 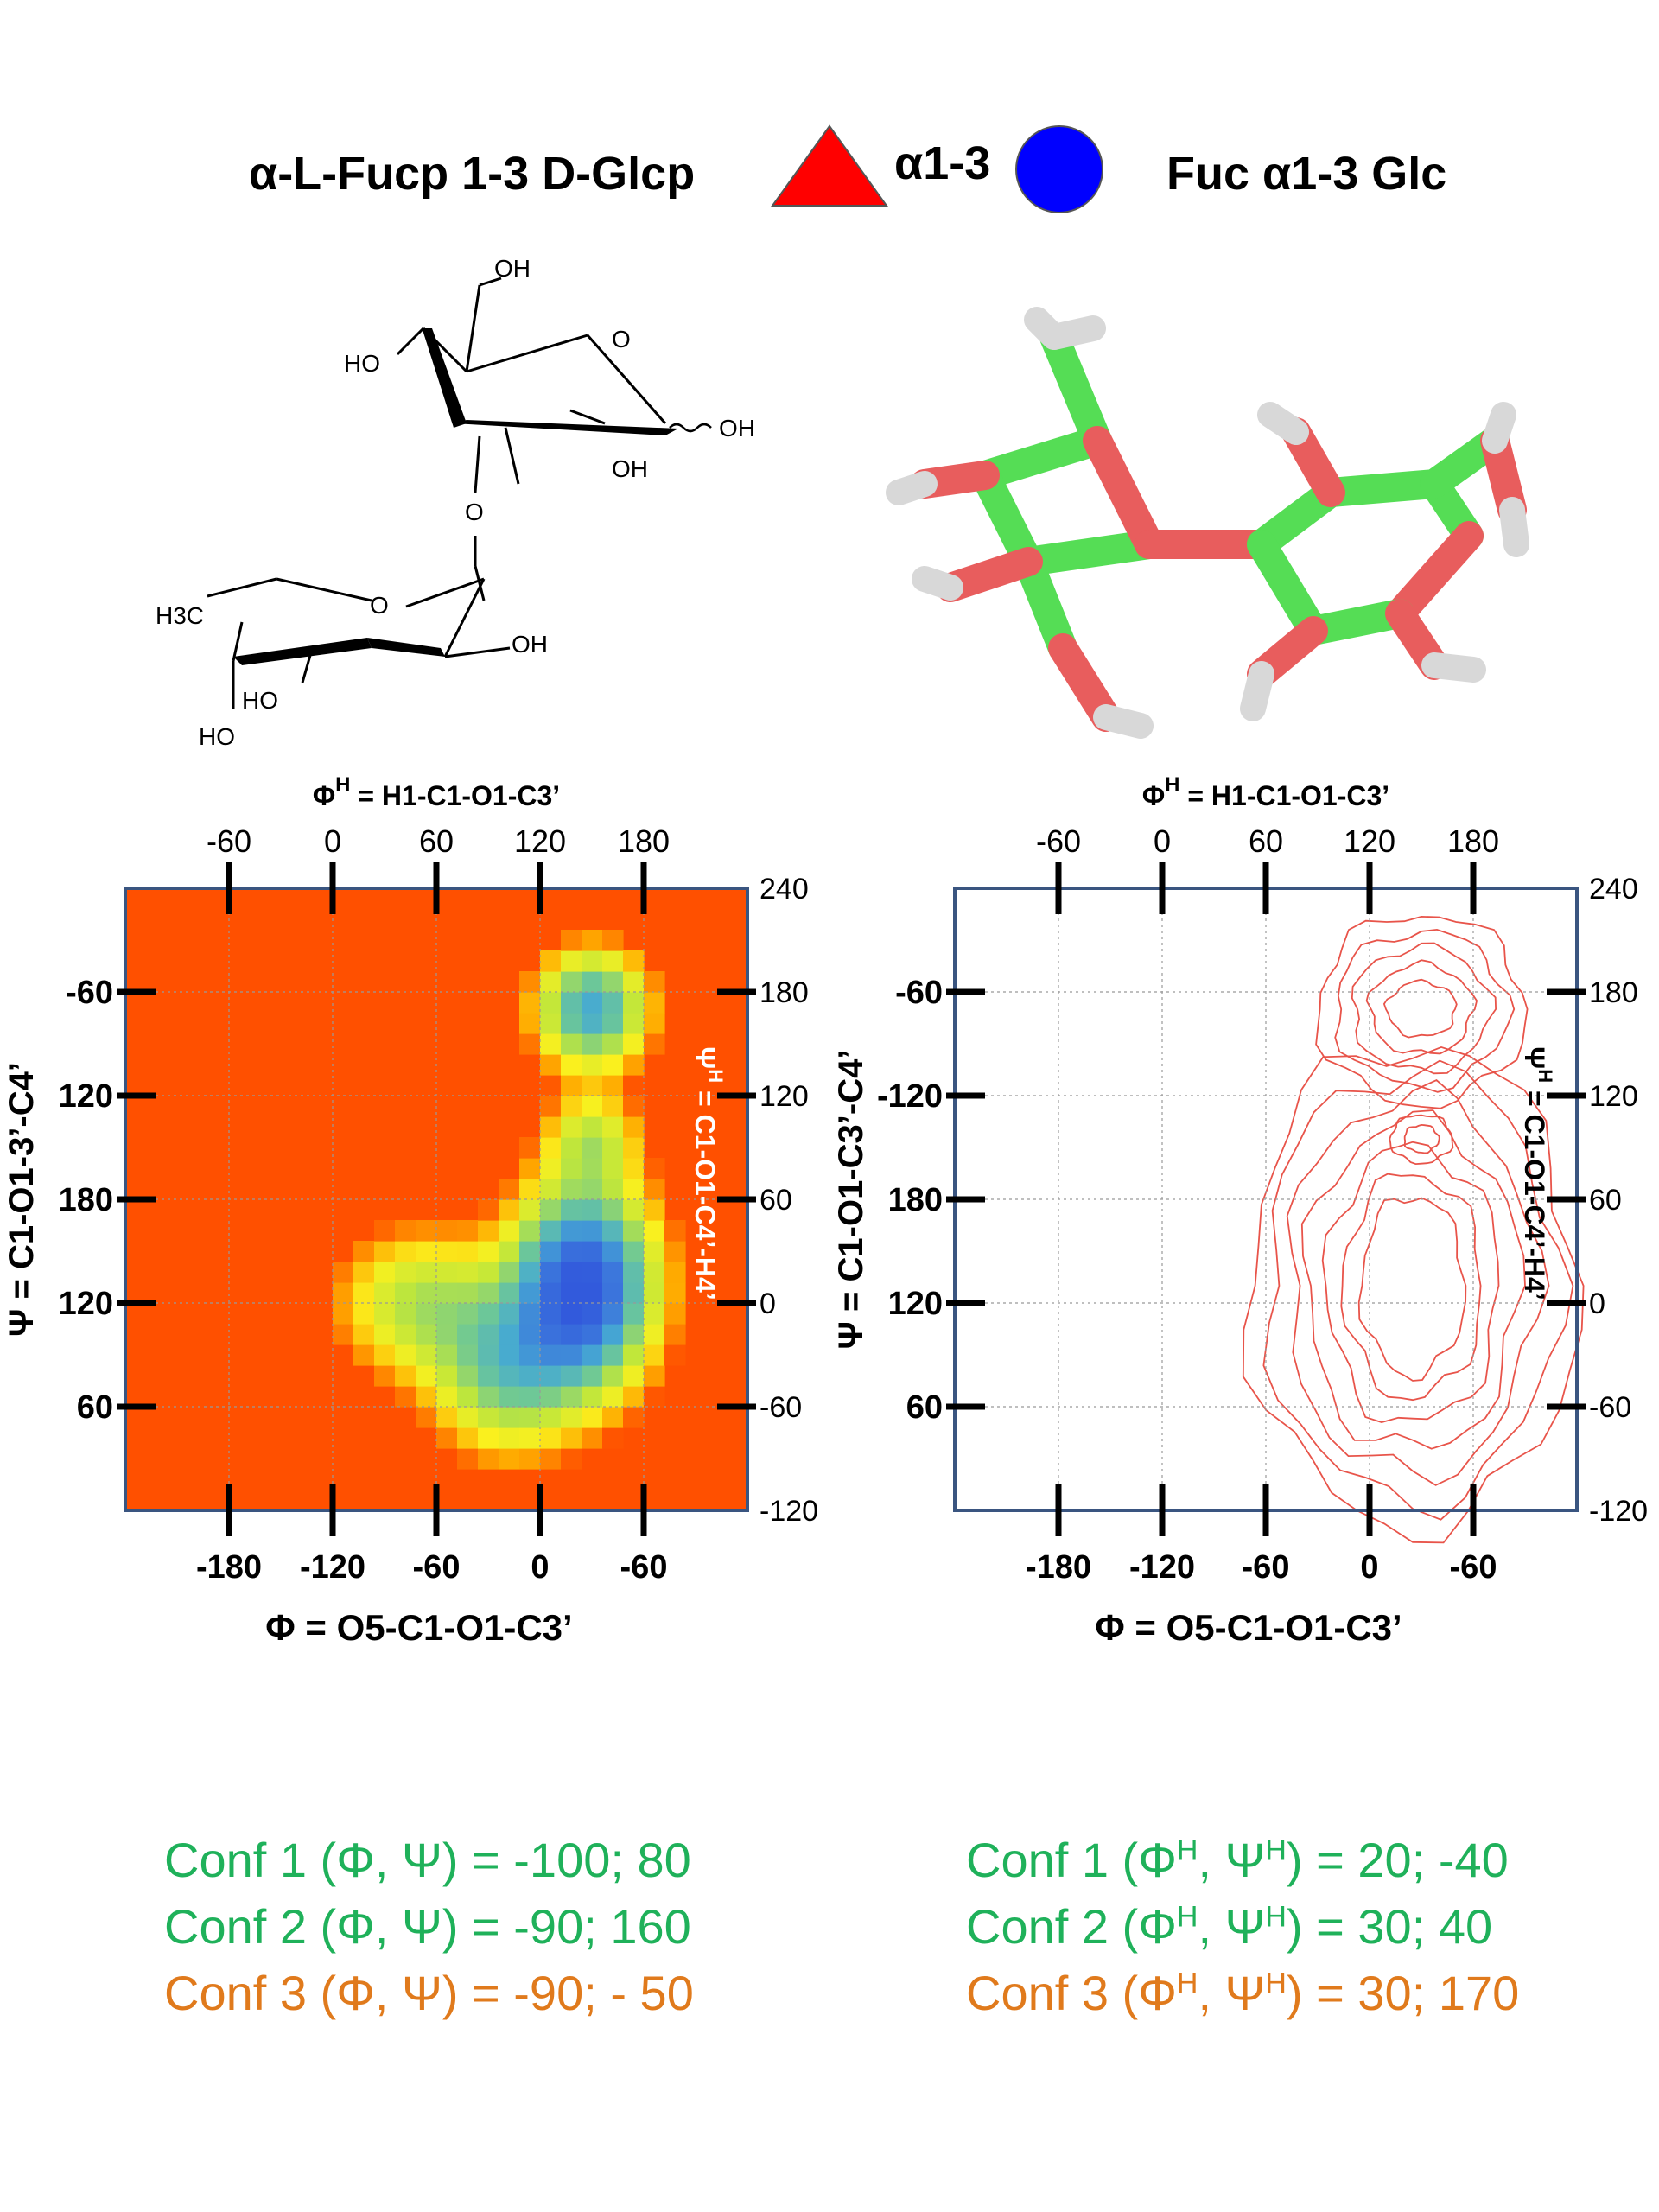 What do you see at coordinates (250, 1927) in the screenshot?
I see `conf-prefix: Conf 2 (` at bounding box center [250, 1927].